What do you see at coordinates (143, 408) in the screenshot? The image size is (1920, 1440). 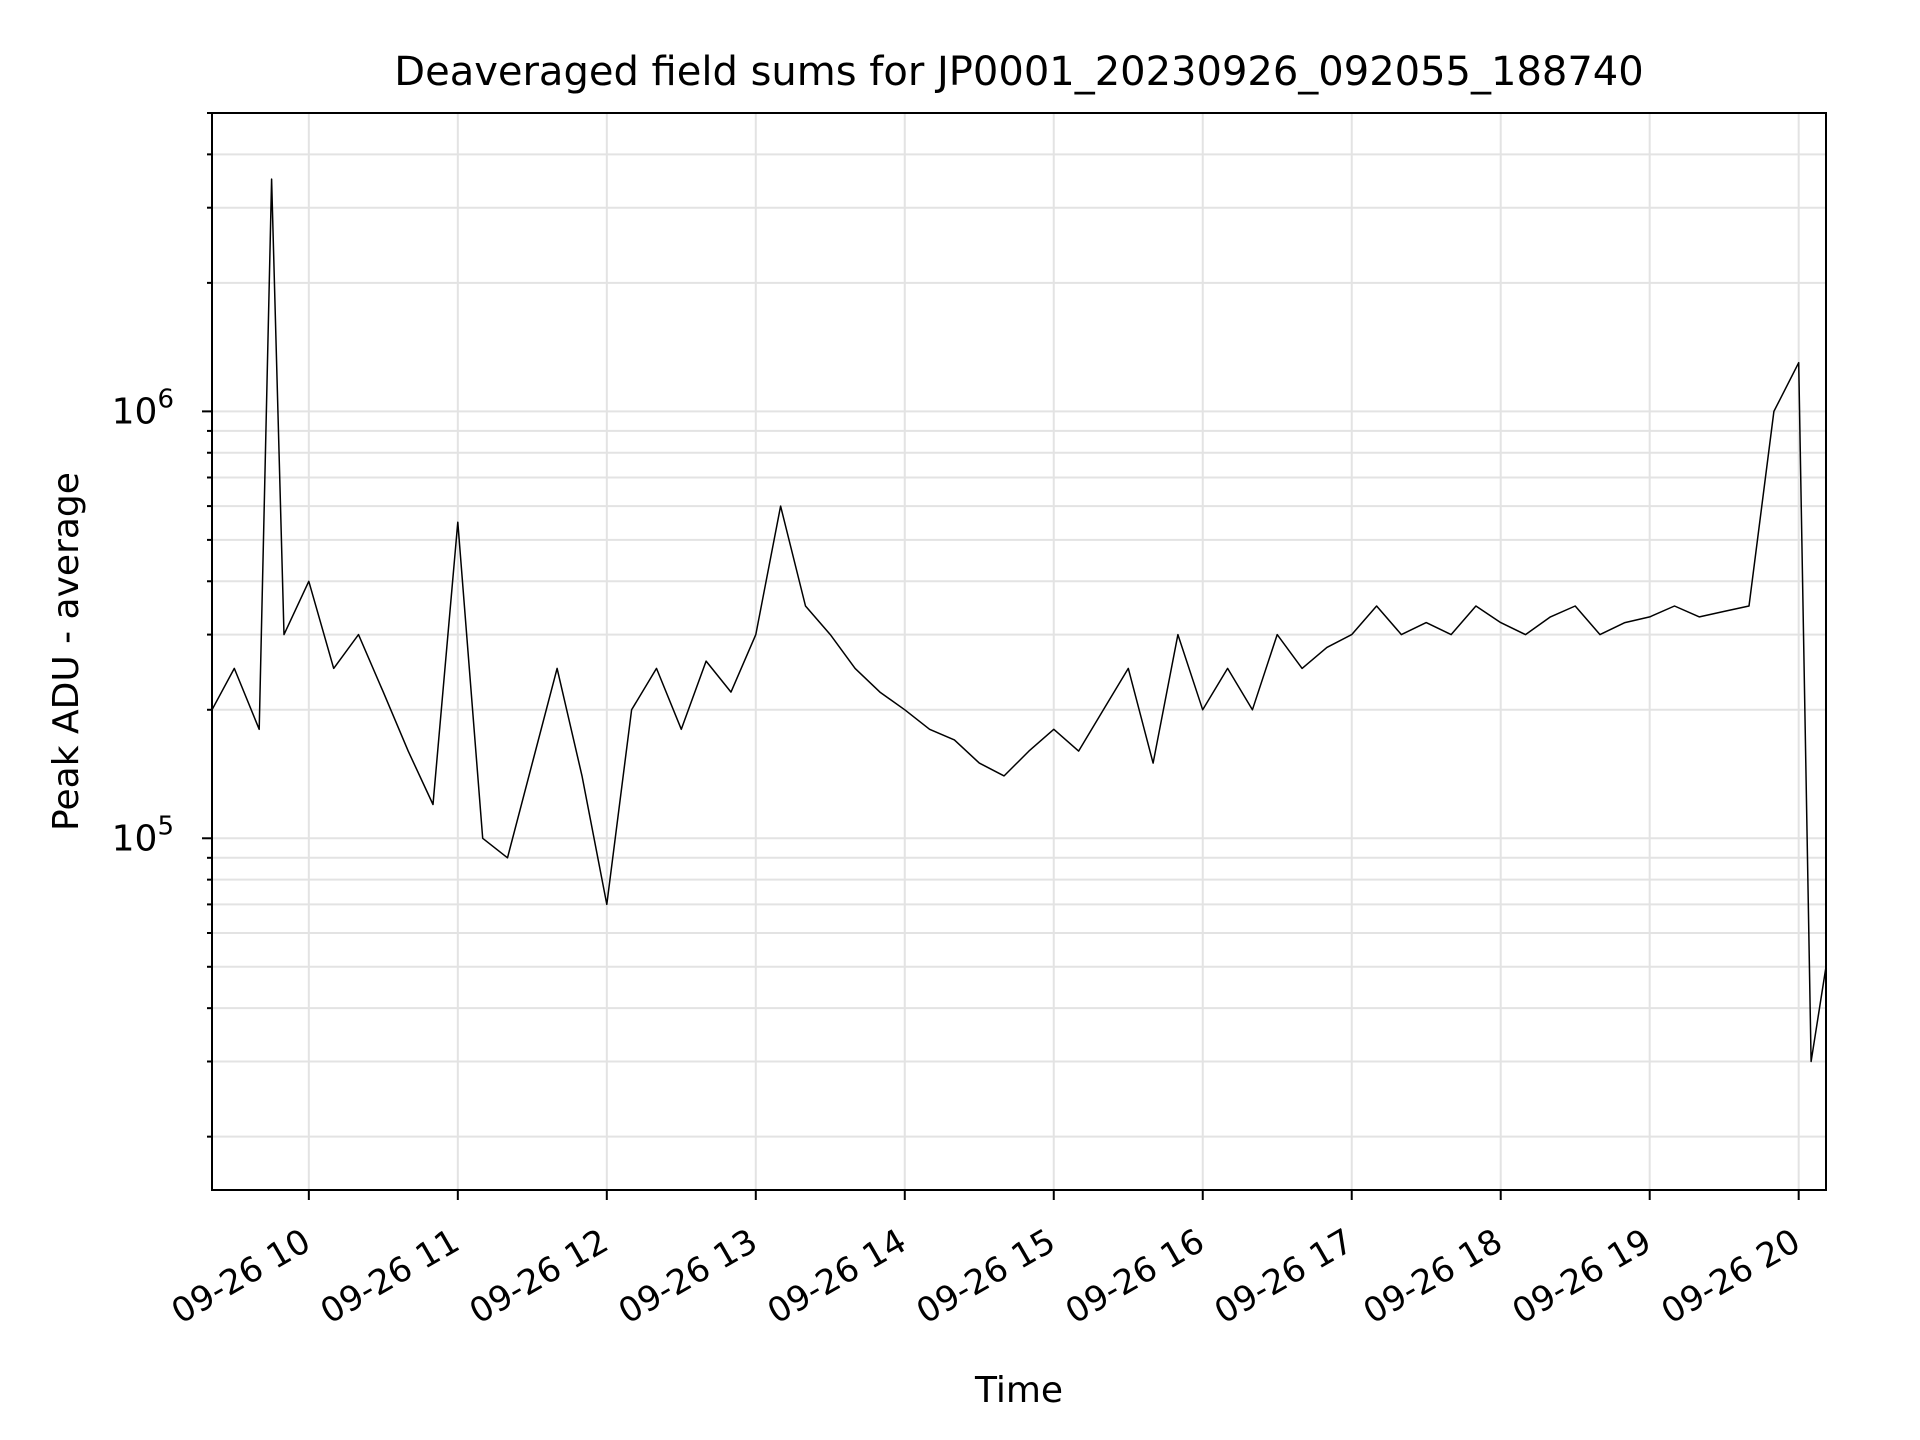 I see `y-tick-label: 10⁶` at bounding box center [143, 408].